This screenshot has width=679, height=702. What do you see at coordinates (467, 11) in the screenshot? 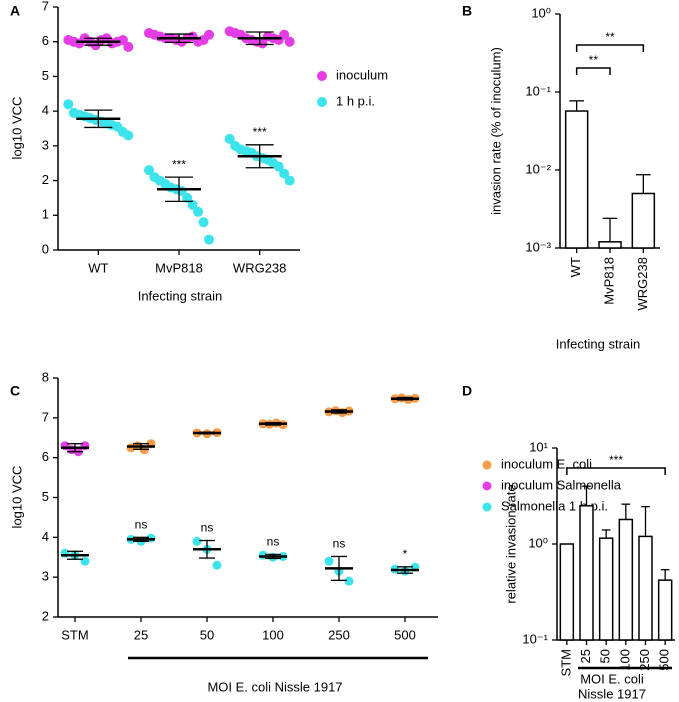
I see `panel-label: B` at bounding box center [467, 11].